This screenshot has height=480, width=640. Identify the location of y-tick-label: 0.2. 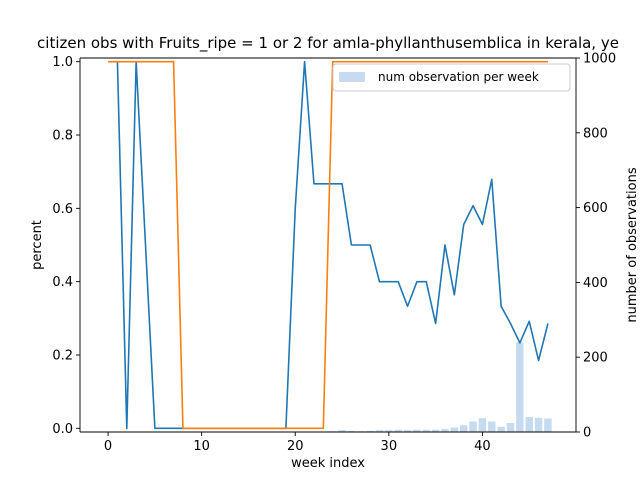
(62, 356).